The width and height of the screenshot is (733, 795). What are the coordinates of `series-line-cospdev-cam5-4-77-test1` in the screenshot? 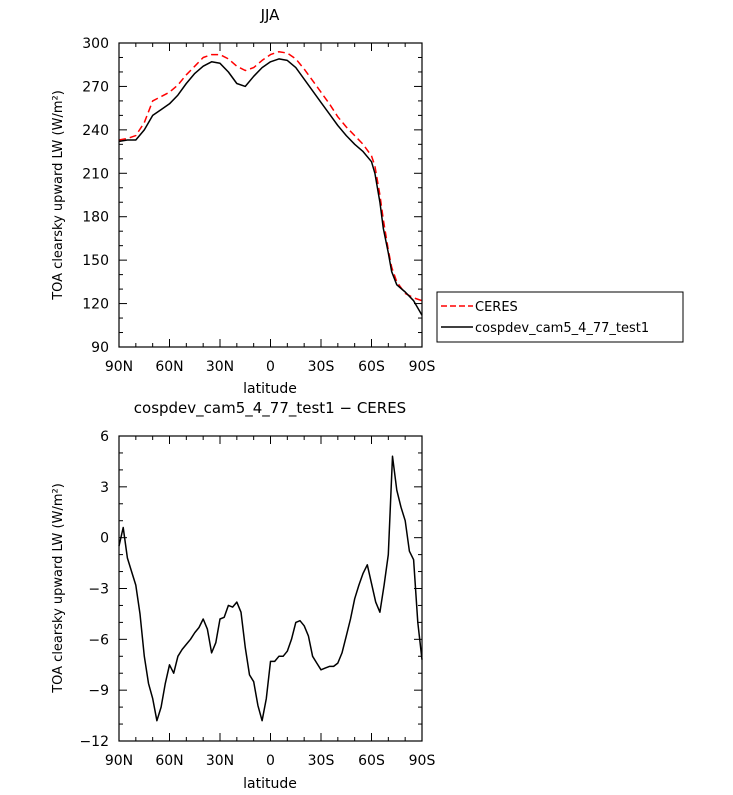 It's located at (270, 187).